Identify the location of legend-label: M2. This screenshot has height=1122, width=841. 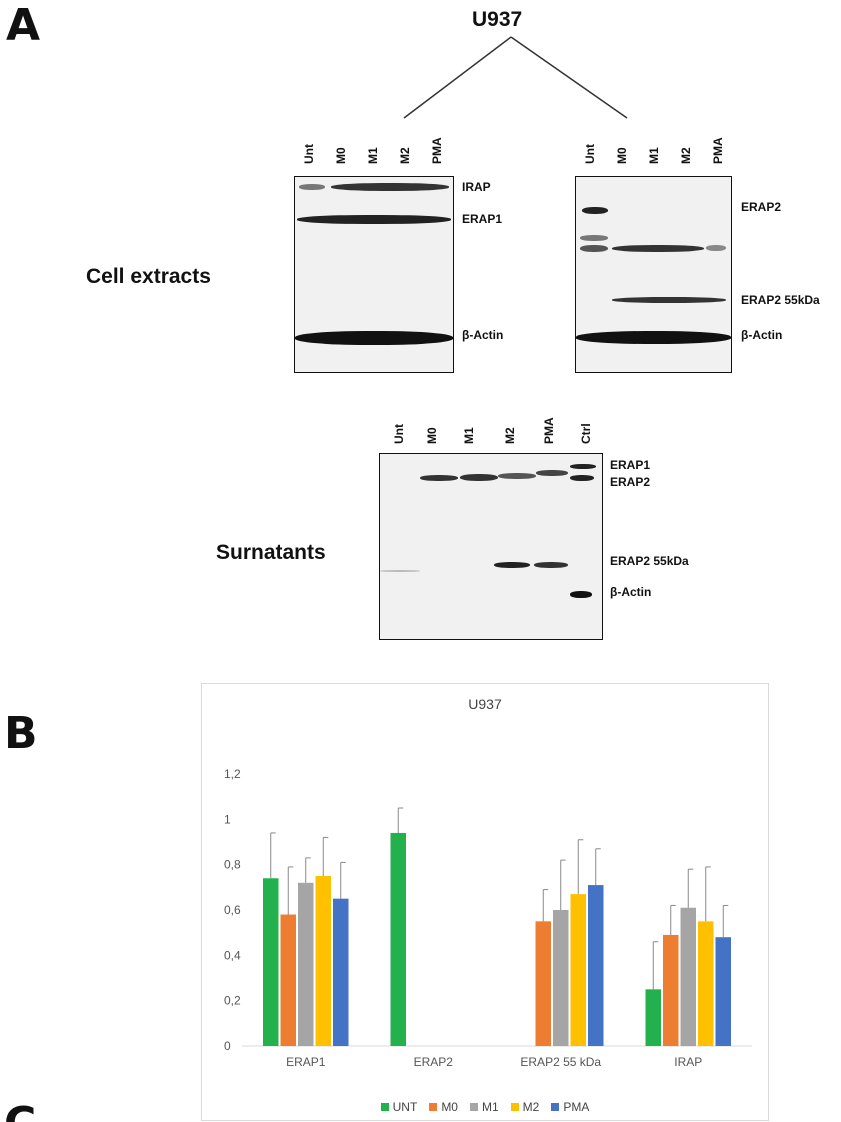
(531, 1107).